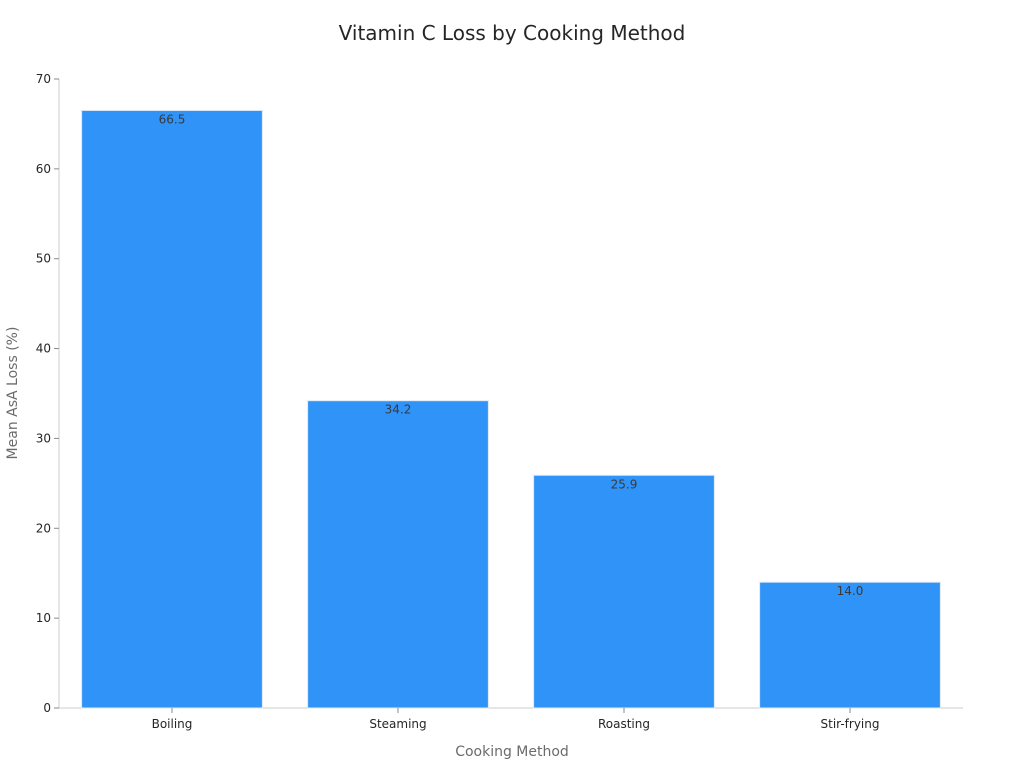 This screenshot has width=1024, height=768. What do you see at coordinates (850, 645) in the screenshot?
I see `bar-stir-frying` at bounding box center [850, 645].